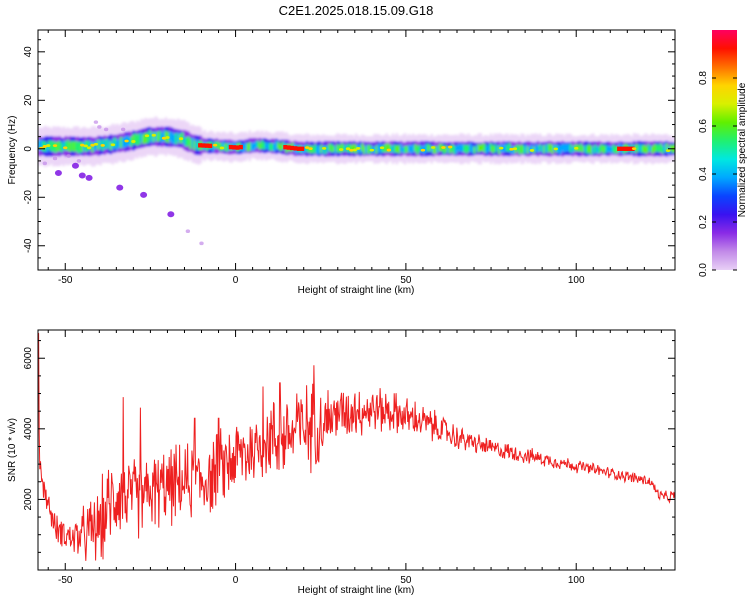  Describe the element at coordinates (717, 174) in the screenshot. I see `colorbar-ticks: 0.0 0.2 0.4 0.6 0.8` at that location.